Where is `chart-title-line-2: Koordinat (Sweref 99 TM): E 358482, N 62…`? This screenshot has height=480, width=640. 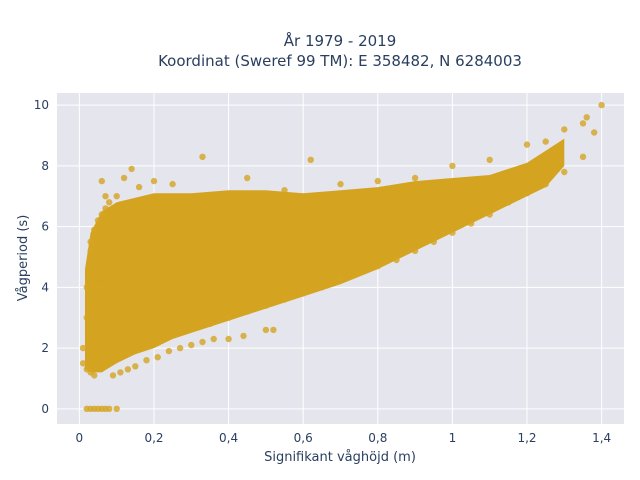 chart-title-line-2: Koordinat (Sweref 99 TM): E 358482, N 62… is located at coordinates (340, 61).